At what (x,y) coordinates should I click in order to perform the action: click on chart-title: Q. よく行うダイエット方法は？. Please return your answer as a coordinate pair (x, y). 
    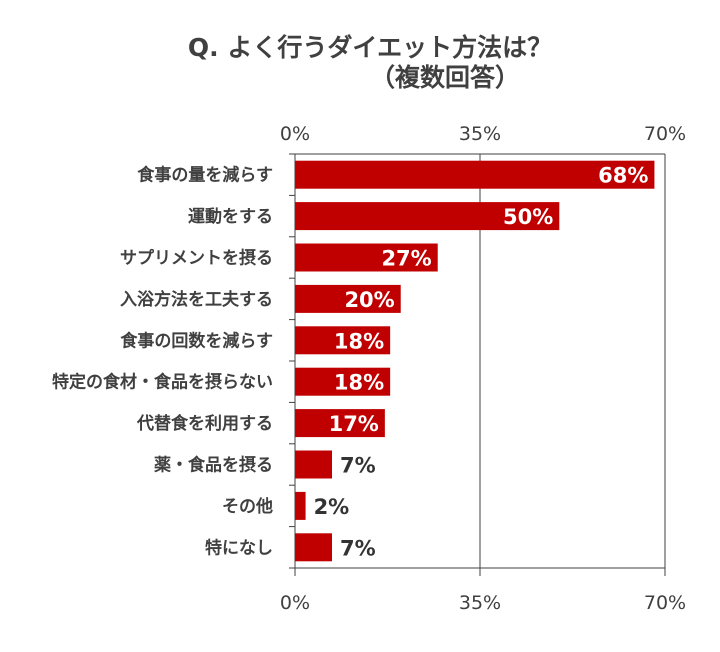
    Looking at the image, I should click on (370, 47).